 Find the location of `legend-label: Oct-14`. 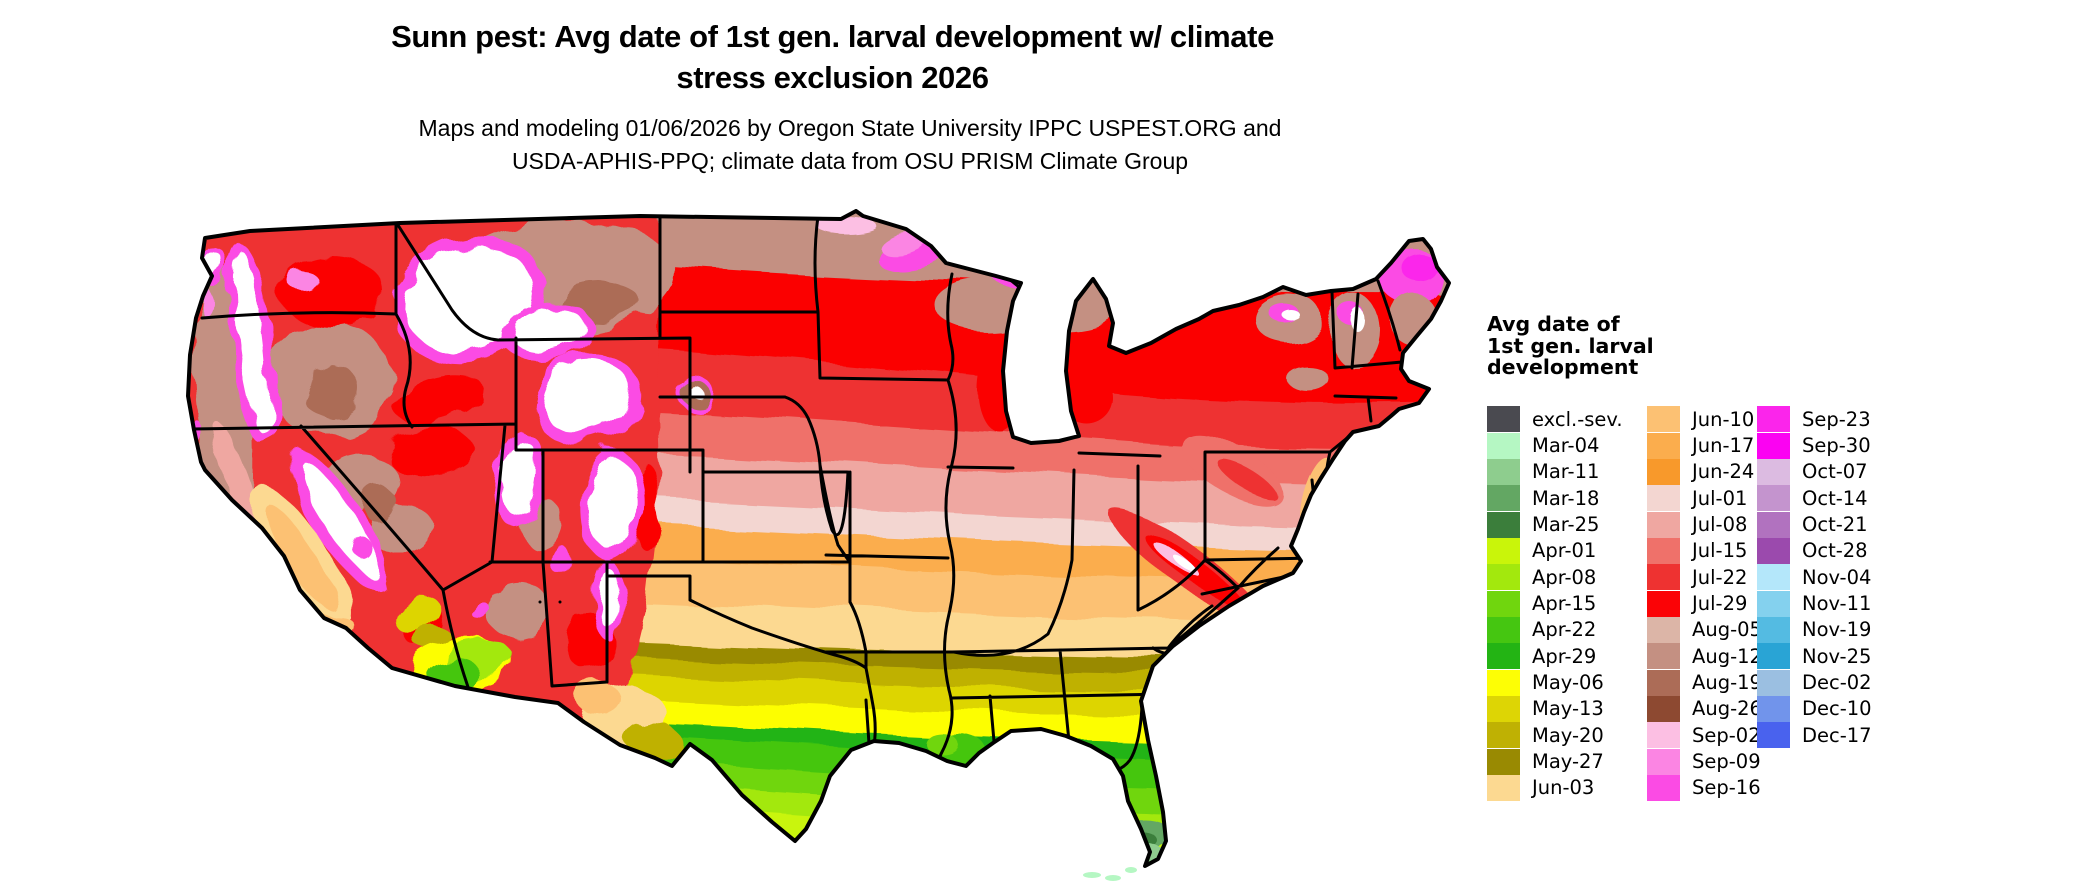

legend-label: Oct-14 is located at coordinates (1835, 498).